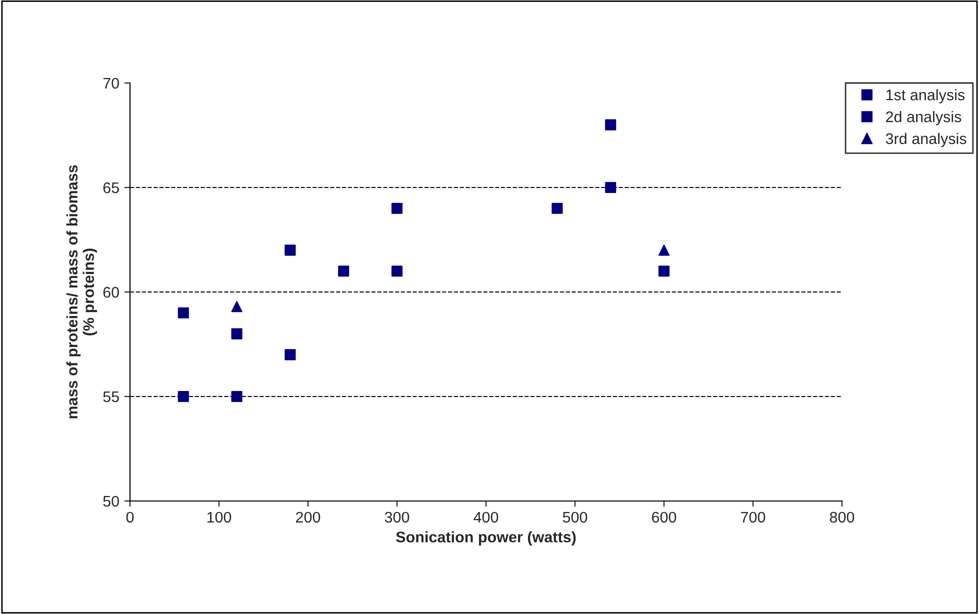 This screenshot has height=614, width=979. What do you see at coordinates (308, 517) in the screenshot?
I see `x-tick-label: 200` at bounding box center [308, 517].